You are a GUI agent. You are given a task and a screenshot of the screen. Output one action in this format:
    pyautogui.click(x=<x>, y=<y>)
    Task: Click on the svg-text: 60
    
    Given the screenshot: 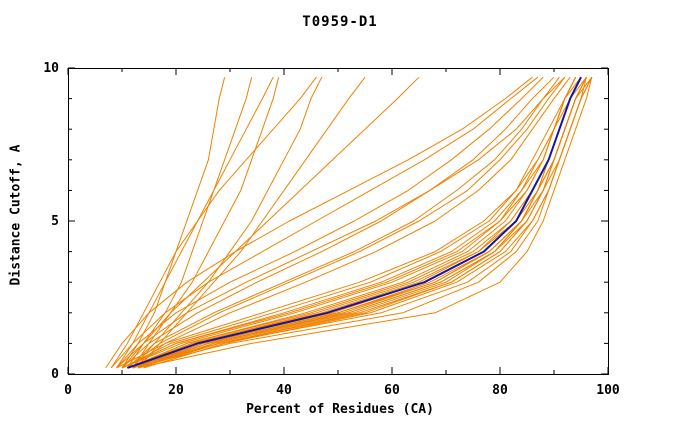 What is the action you would take?
    pyautogui.click(x=392, y=390)
    